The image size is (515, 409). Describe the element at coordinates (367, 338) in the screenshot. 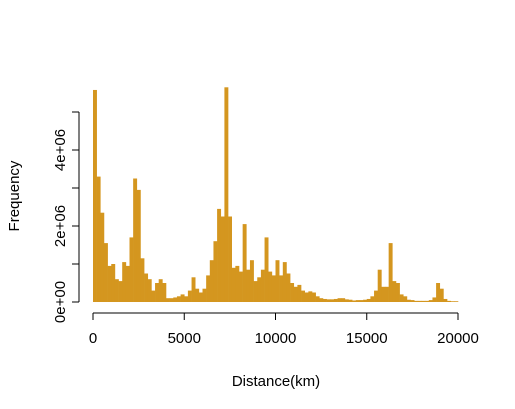

I see `x-tick-label: 15000` at that location.